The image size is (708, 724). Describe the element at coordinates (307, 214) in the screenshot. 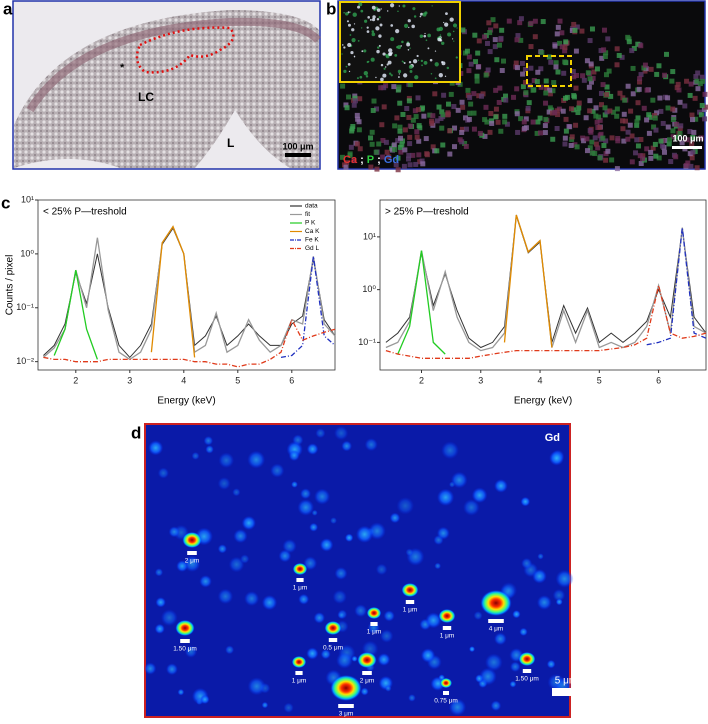

I see `legend-label: fit` at that location.